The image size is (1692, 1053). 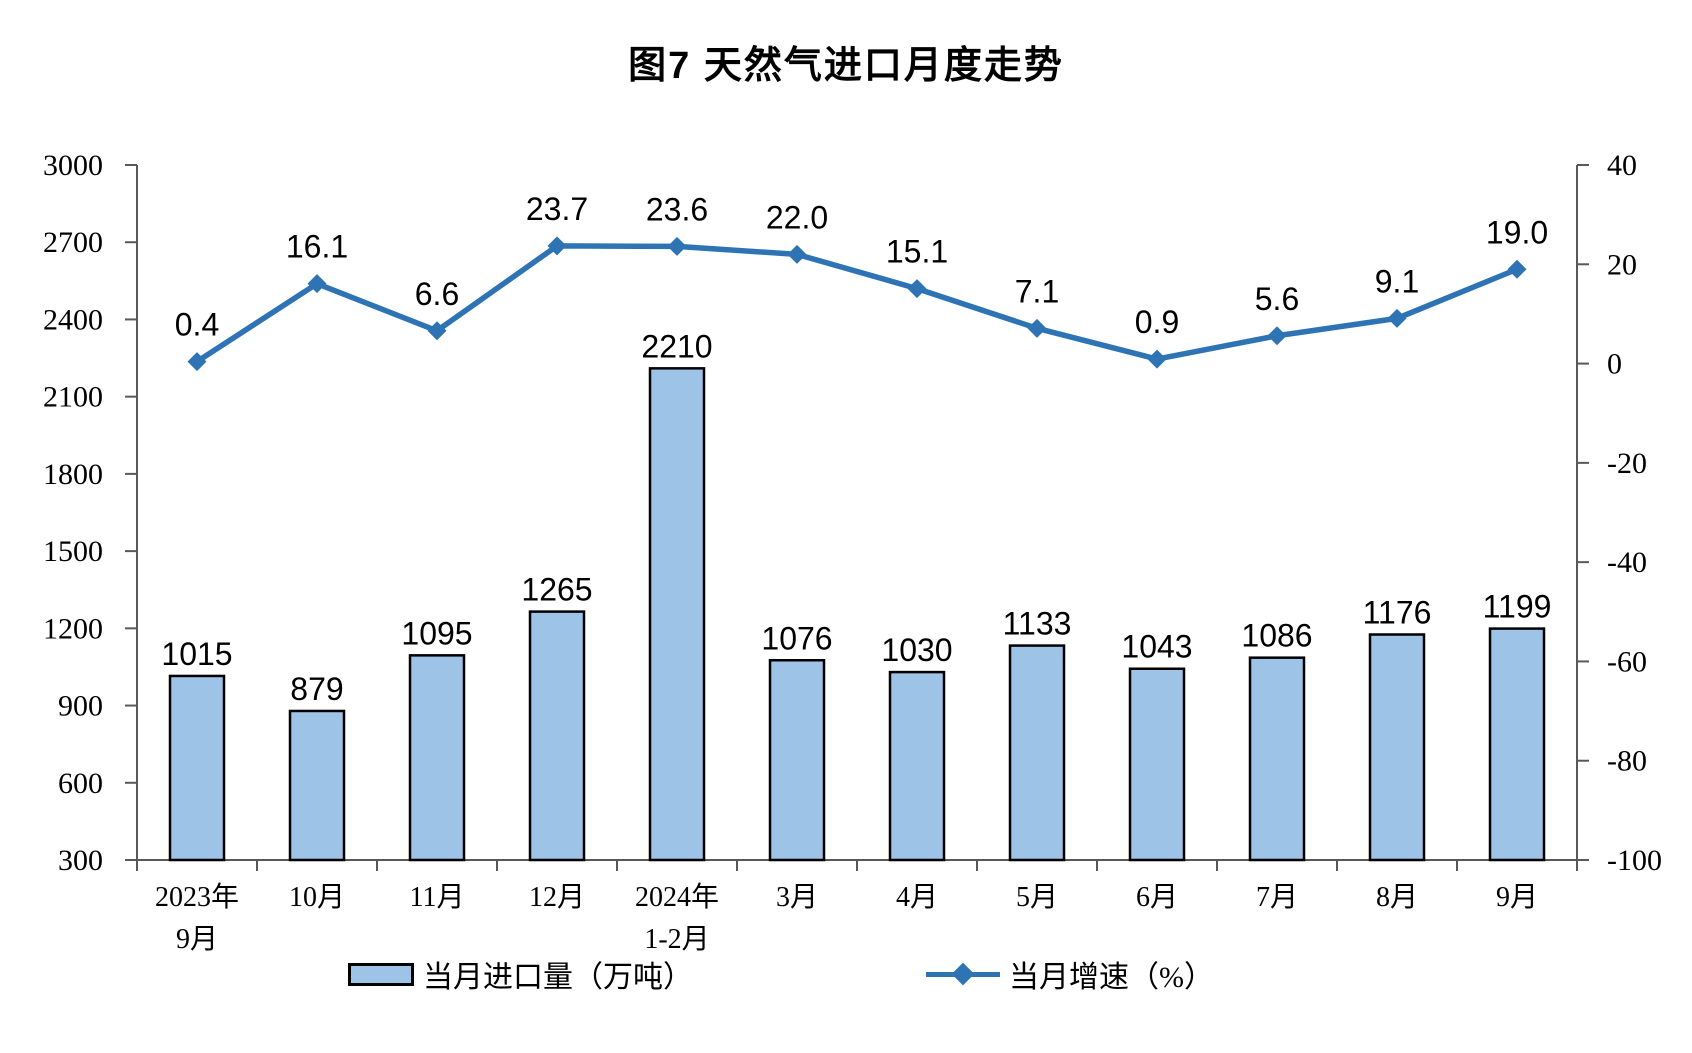 I want to click on right-axis-tick-label: -80, so click(x=1627, y=761).